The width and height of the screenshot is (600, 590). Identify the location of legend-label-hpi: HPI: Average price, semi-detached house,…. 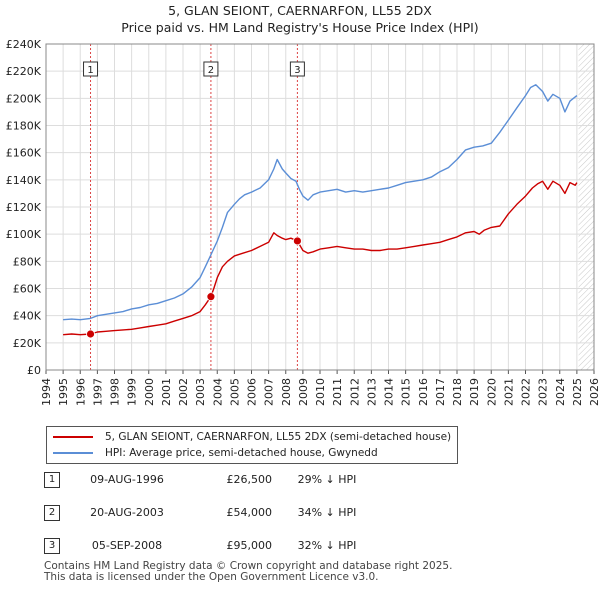
(241, 453).